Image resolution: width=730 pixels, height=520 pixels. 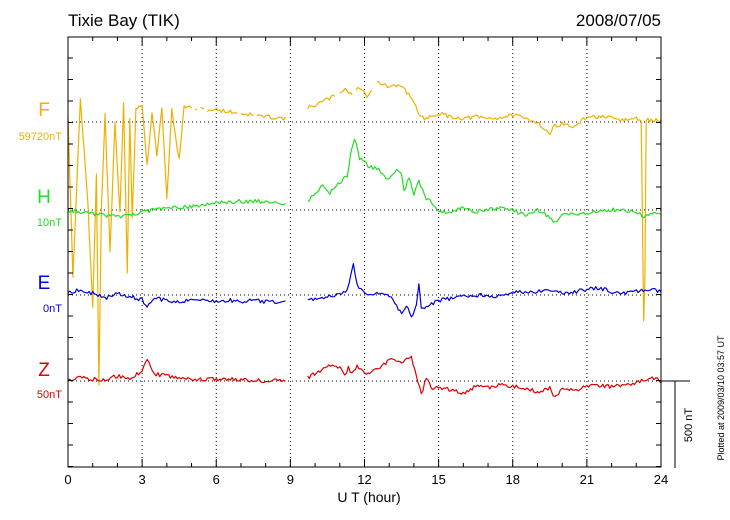 What do you see at coordinates (142, 479) in the screenshot?
I see `x-tick-label: 3` at bounding box center [142, 479].